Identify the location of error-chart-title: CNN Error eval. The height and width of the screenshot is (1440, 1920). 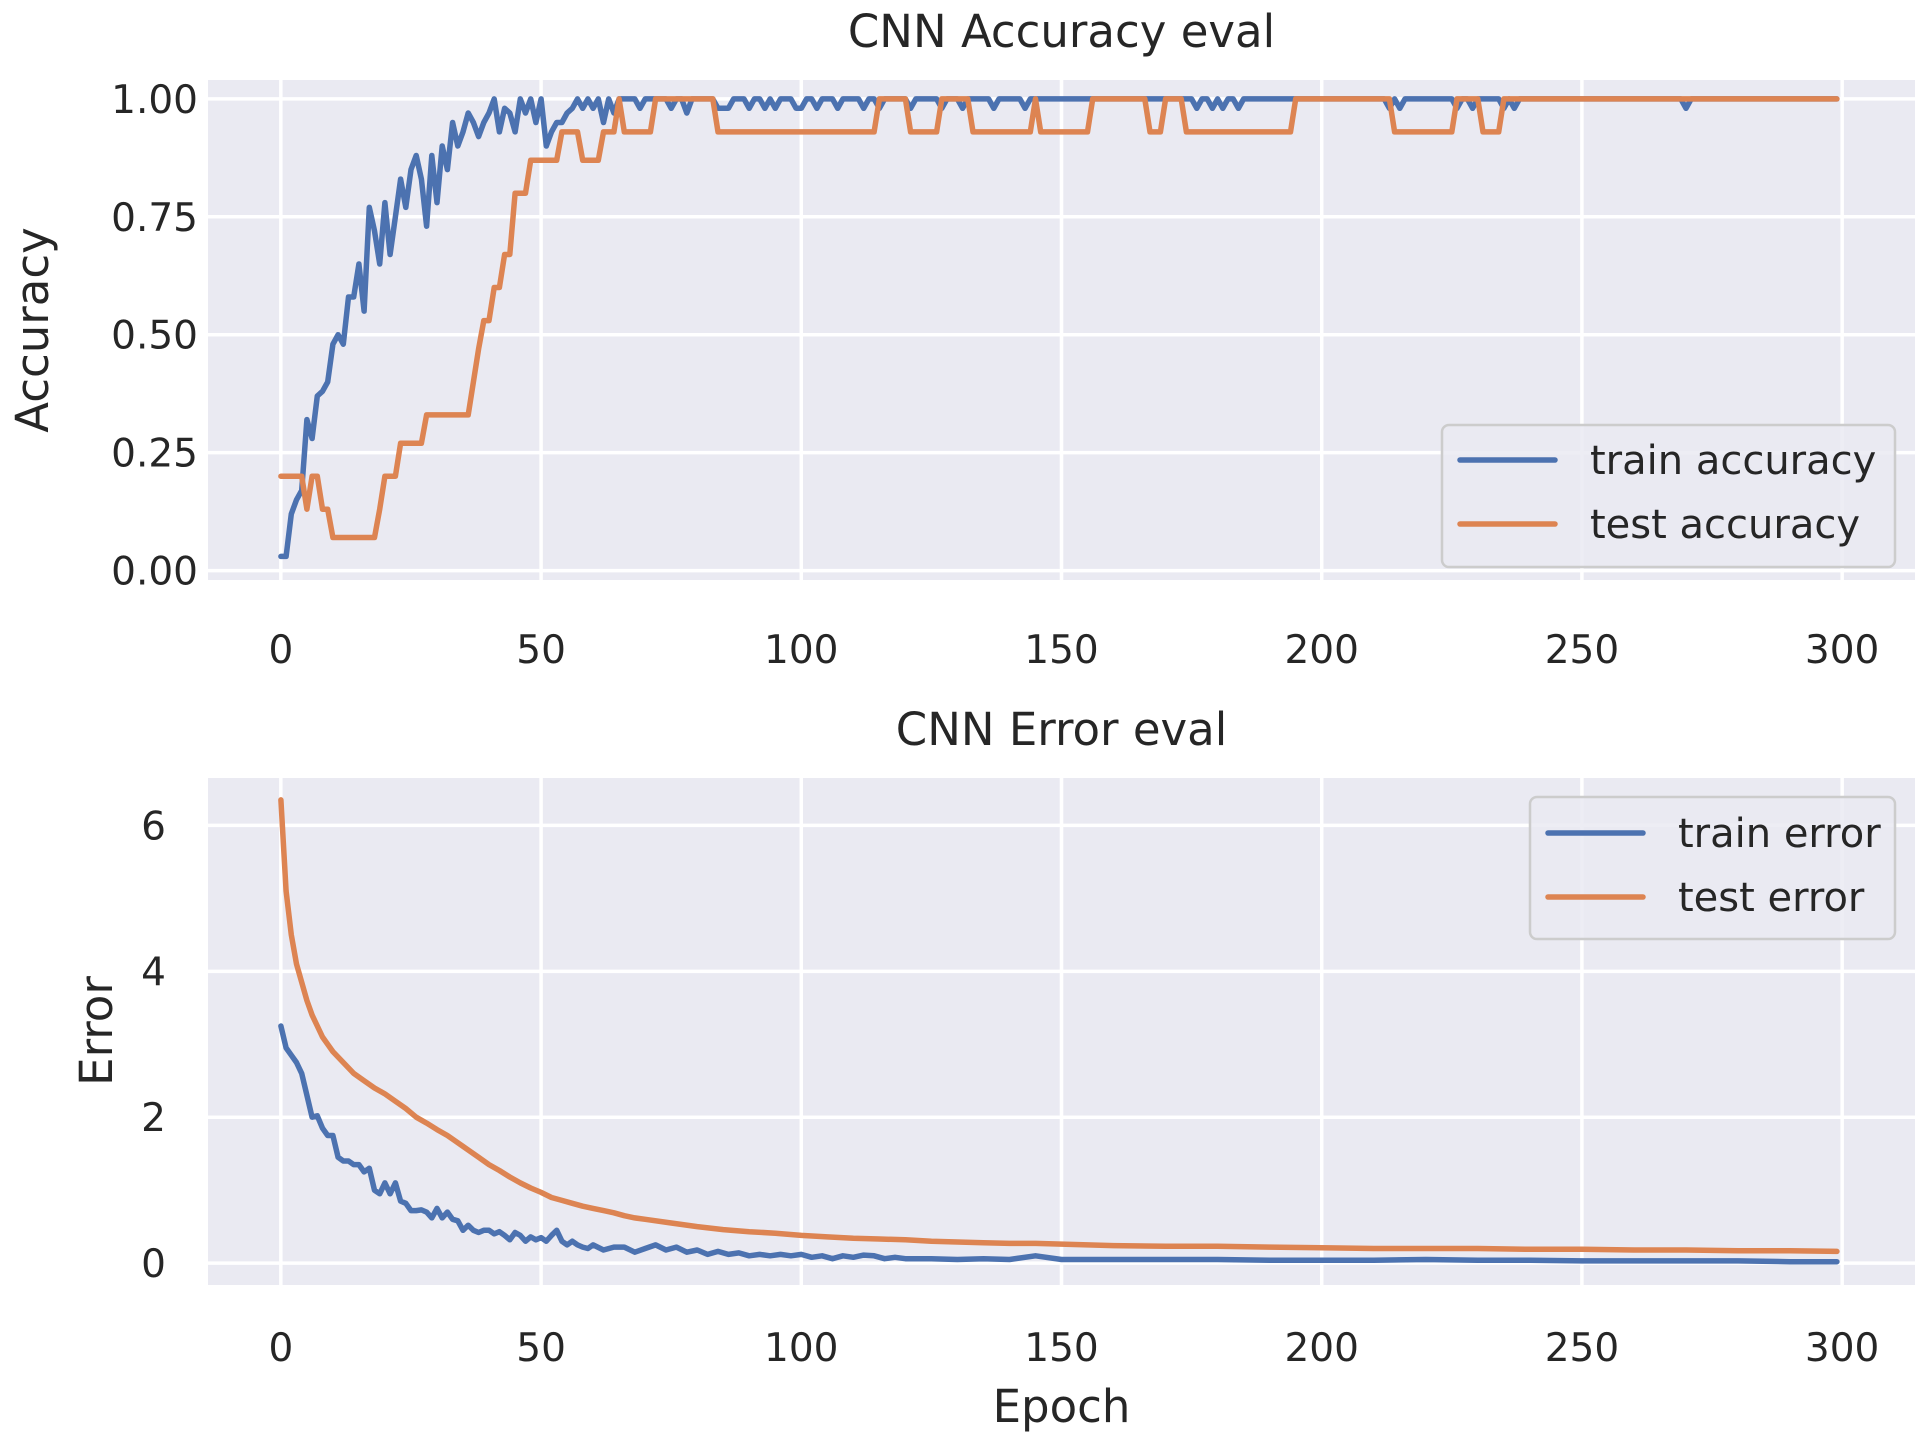
(1061, 729).